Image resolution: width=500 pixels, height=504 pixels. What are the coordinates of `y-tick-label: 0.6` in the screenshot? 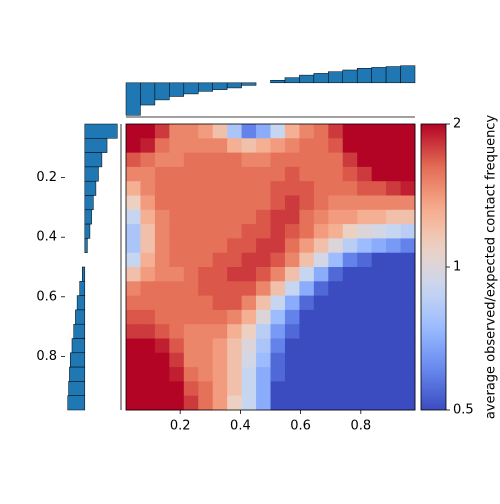 It's located at (46, 296).